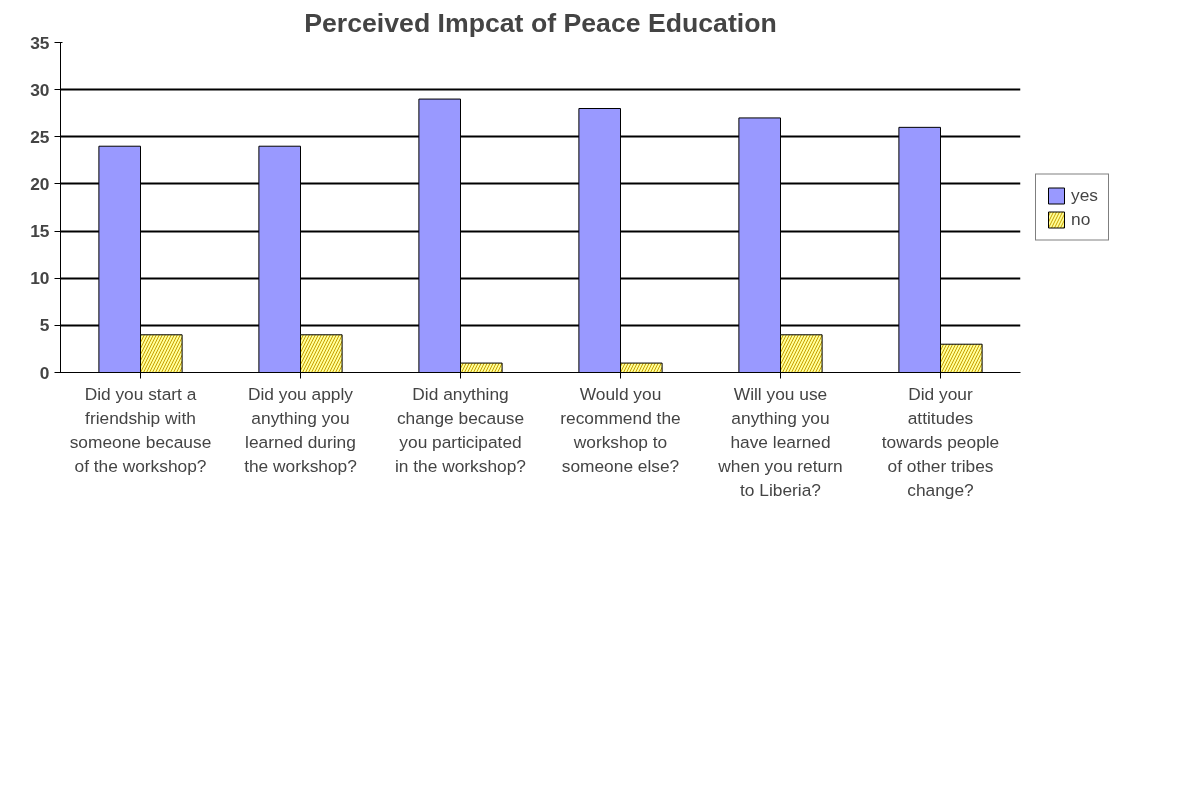  I want to click on y-tick-label: 25, so click(40, 136).